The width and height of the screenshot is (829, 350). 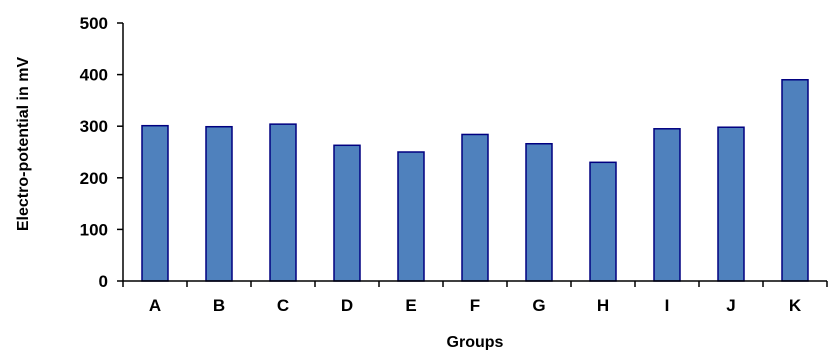 What do you see at coordinates (23, 144) in the screenshot?
I see `y-axis-title: Electro-potential in mV` at bounding box center [23, 144].